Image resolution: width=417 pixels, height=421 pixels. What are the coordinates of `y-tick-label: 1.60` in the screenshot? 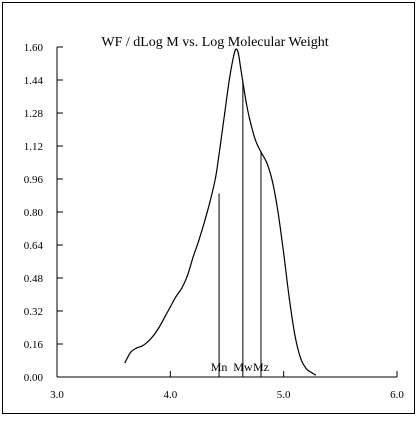 It's located at (34, 48).